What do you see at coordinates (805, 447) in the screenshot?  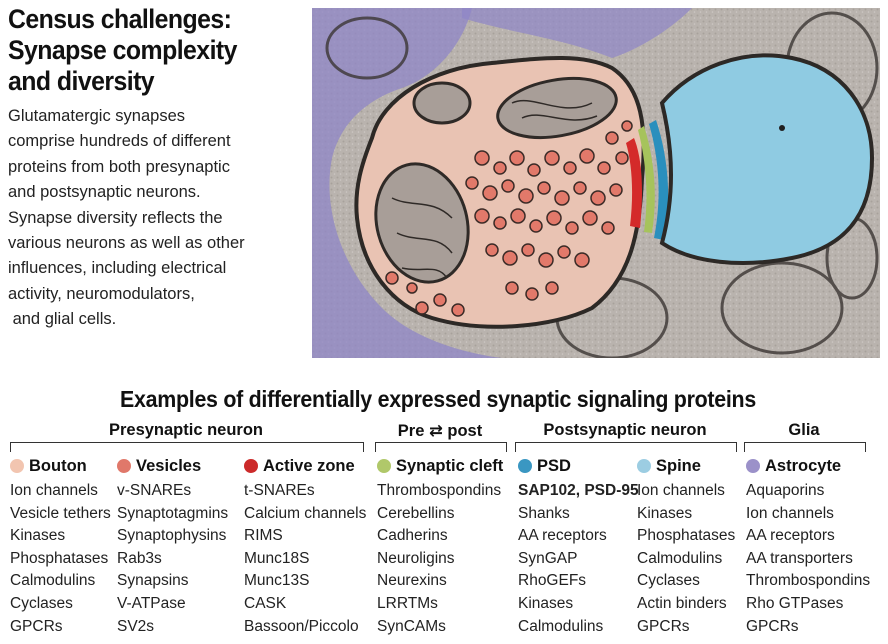 I see `group-glia-bracket` at bounding box center [805, 447].